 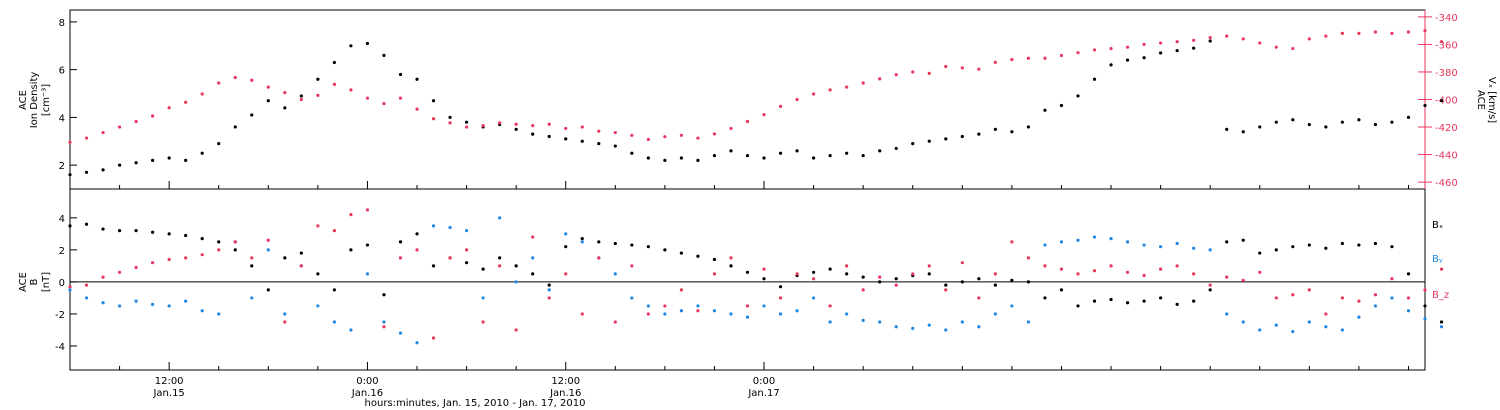 I want to click on top-right-ylabel-line2: Vₓ [km/s], so click(x=1491, y=100).